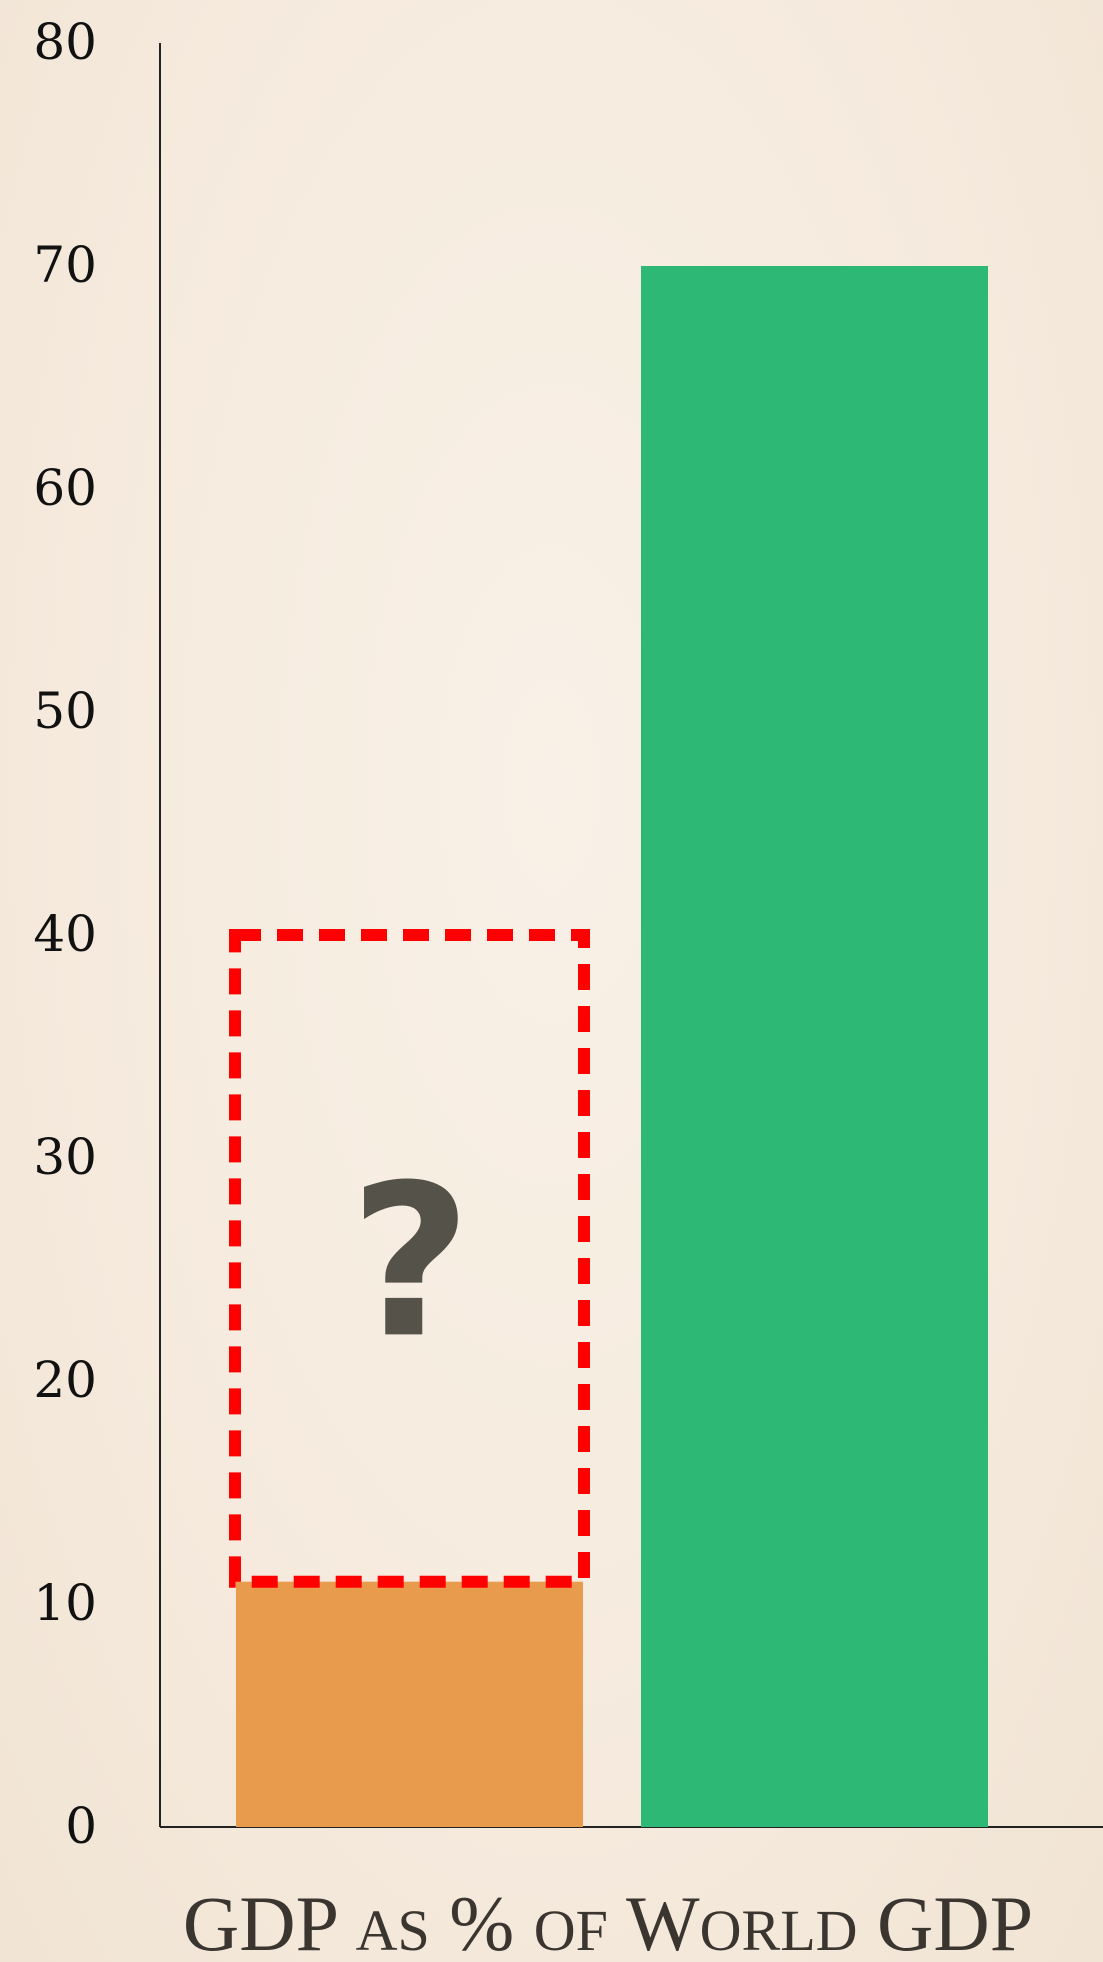 Image resolution: width=1103 pixels, height=1962 pixels. Describe the element at coordinates (65, 1603) in the screenshot. I see `y-tick-label: 10` at that location.